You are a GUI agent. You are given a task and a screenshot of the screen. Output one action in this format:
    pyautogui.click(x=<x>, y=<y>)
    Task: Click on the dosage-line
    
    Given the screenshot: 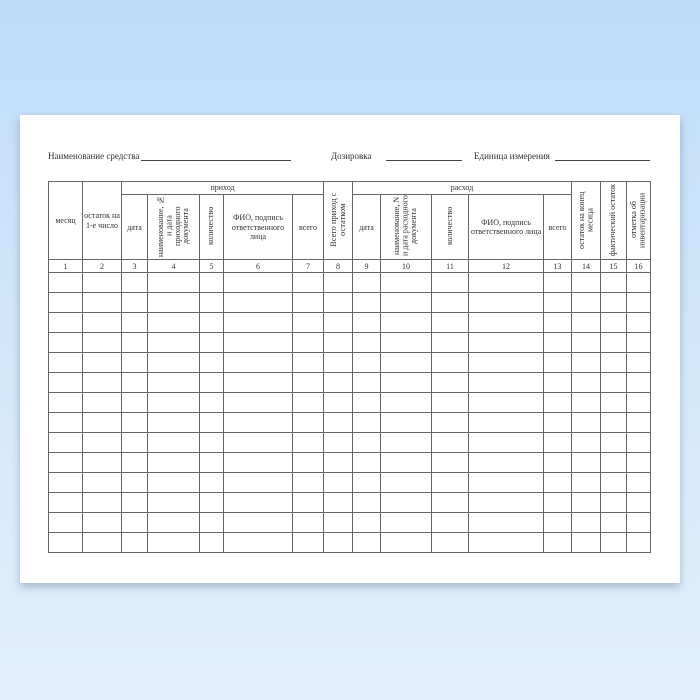 What is the action you would take?
    pyautogui.click(x=423, y=156)
    